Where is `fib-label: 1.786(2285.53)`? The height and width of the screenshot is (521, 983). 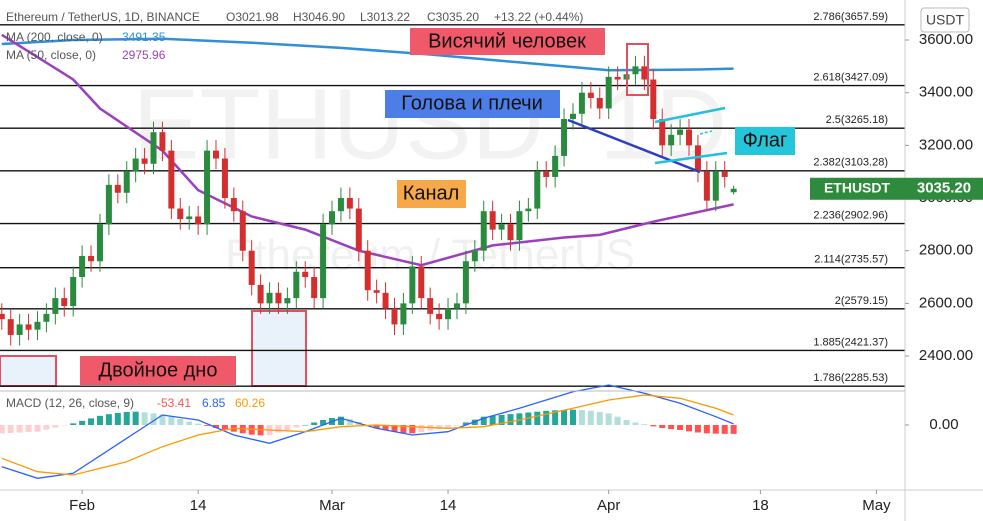
fib-label: 1.786(2285.53) is located at coordinates (850, 378).